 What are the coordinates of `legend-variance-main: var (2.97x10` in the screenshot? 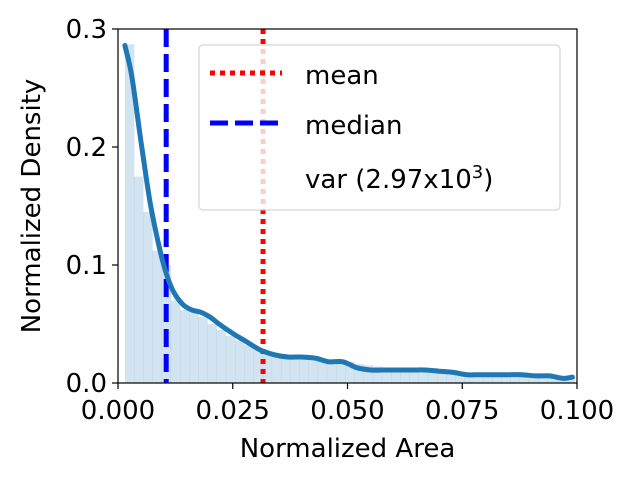 It's located at (388, 180).